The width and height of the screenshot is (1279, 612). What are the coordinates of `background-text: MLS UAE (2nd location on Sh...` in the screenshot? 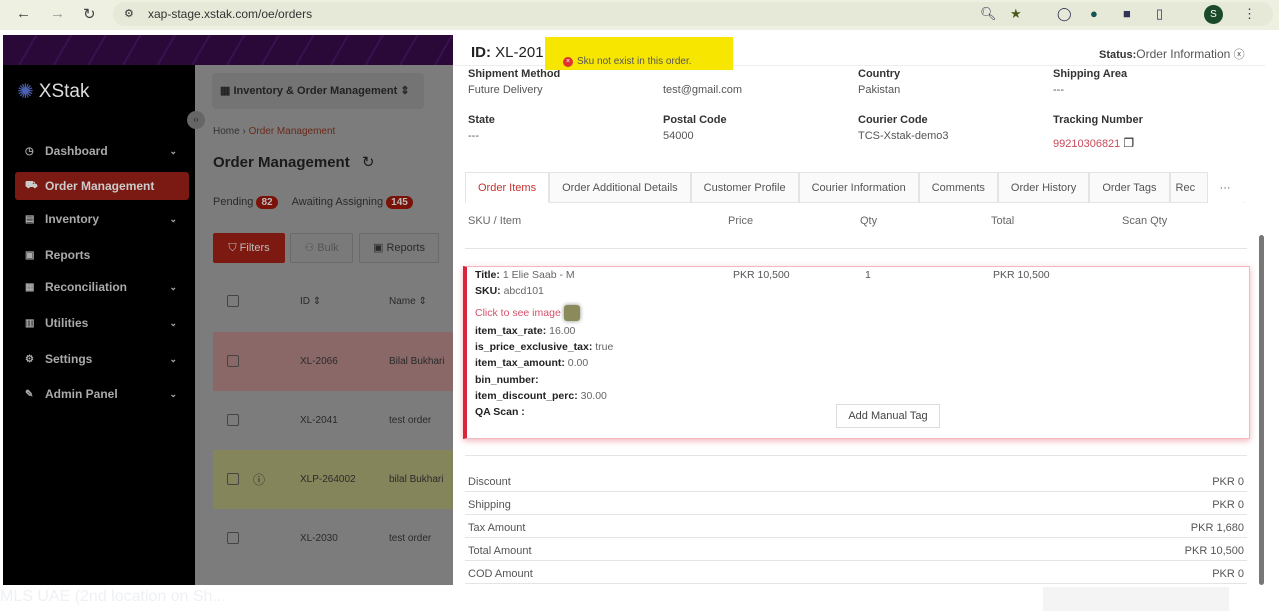 It's located at (113, 596).